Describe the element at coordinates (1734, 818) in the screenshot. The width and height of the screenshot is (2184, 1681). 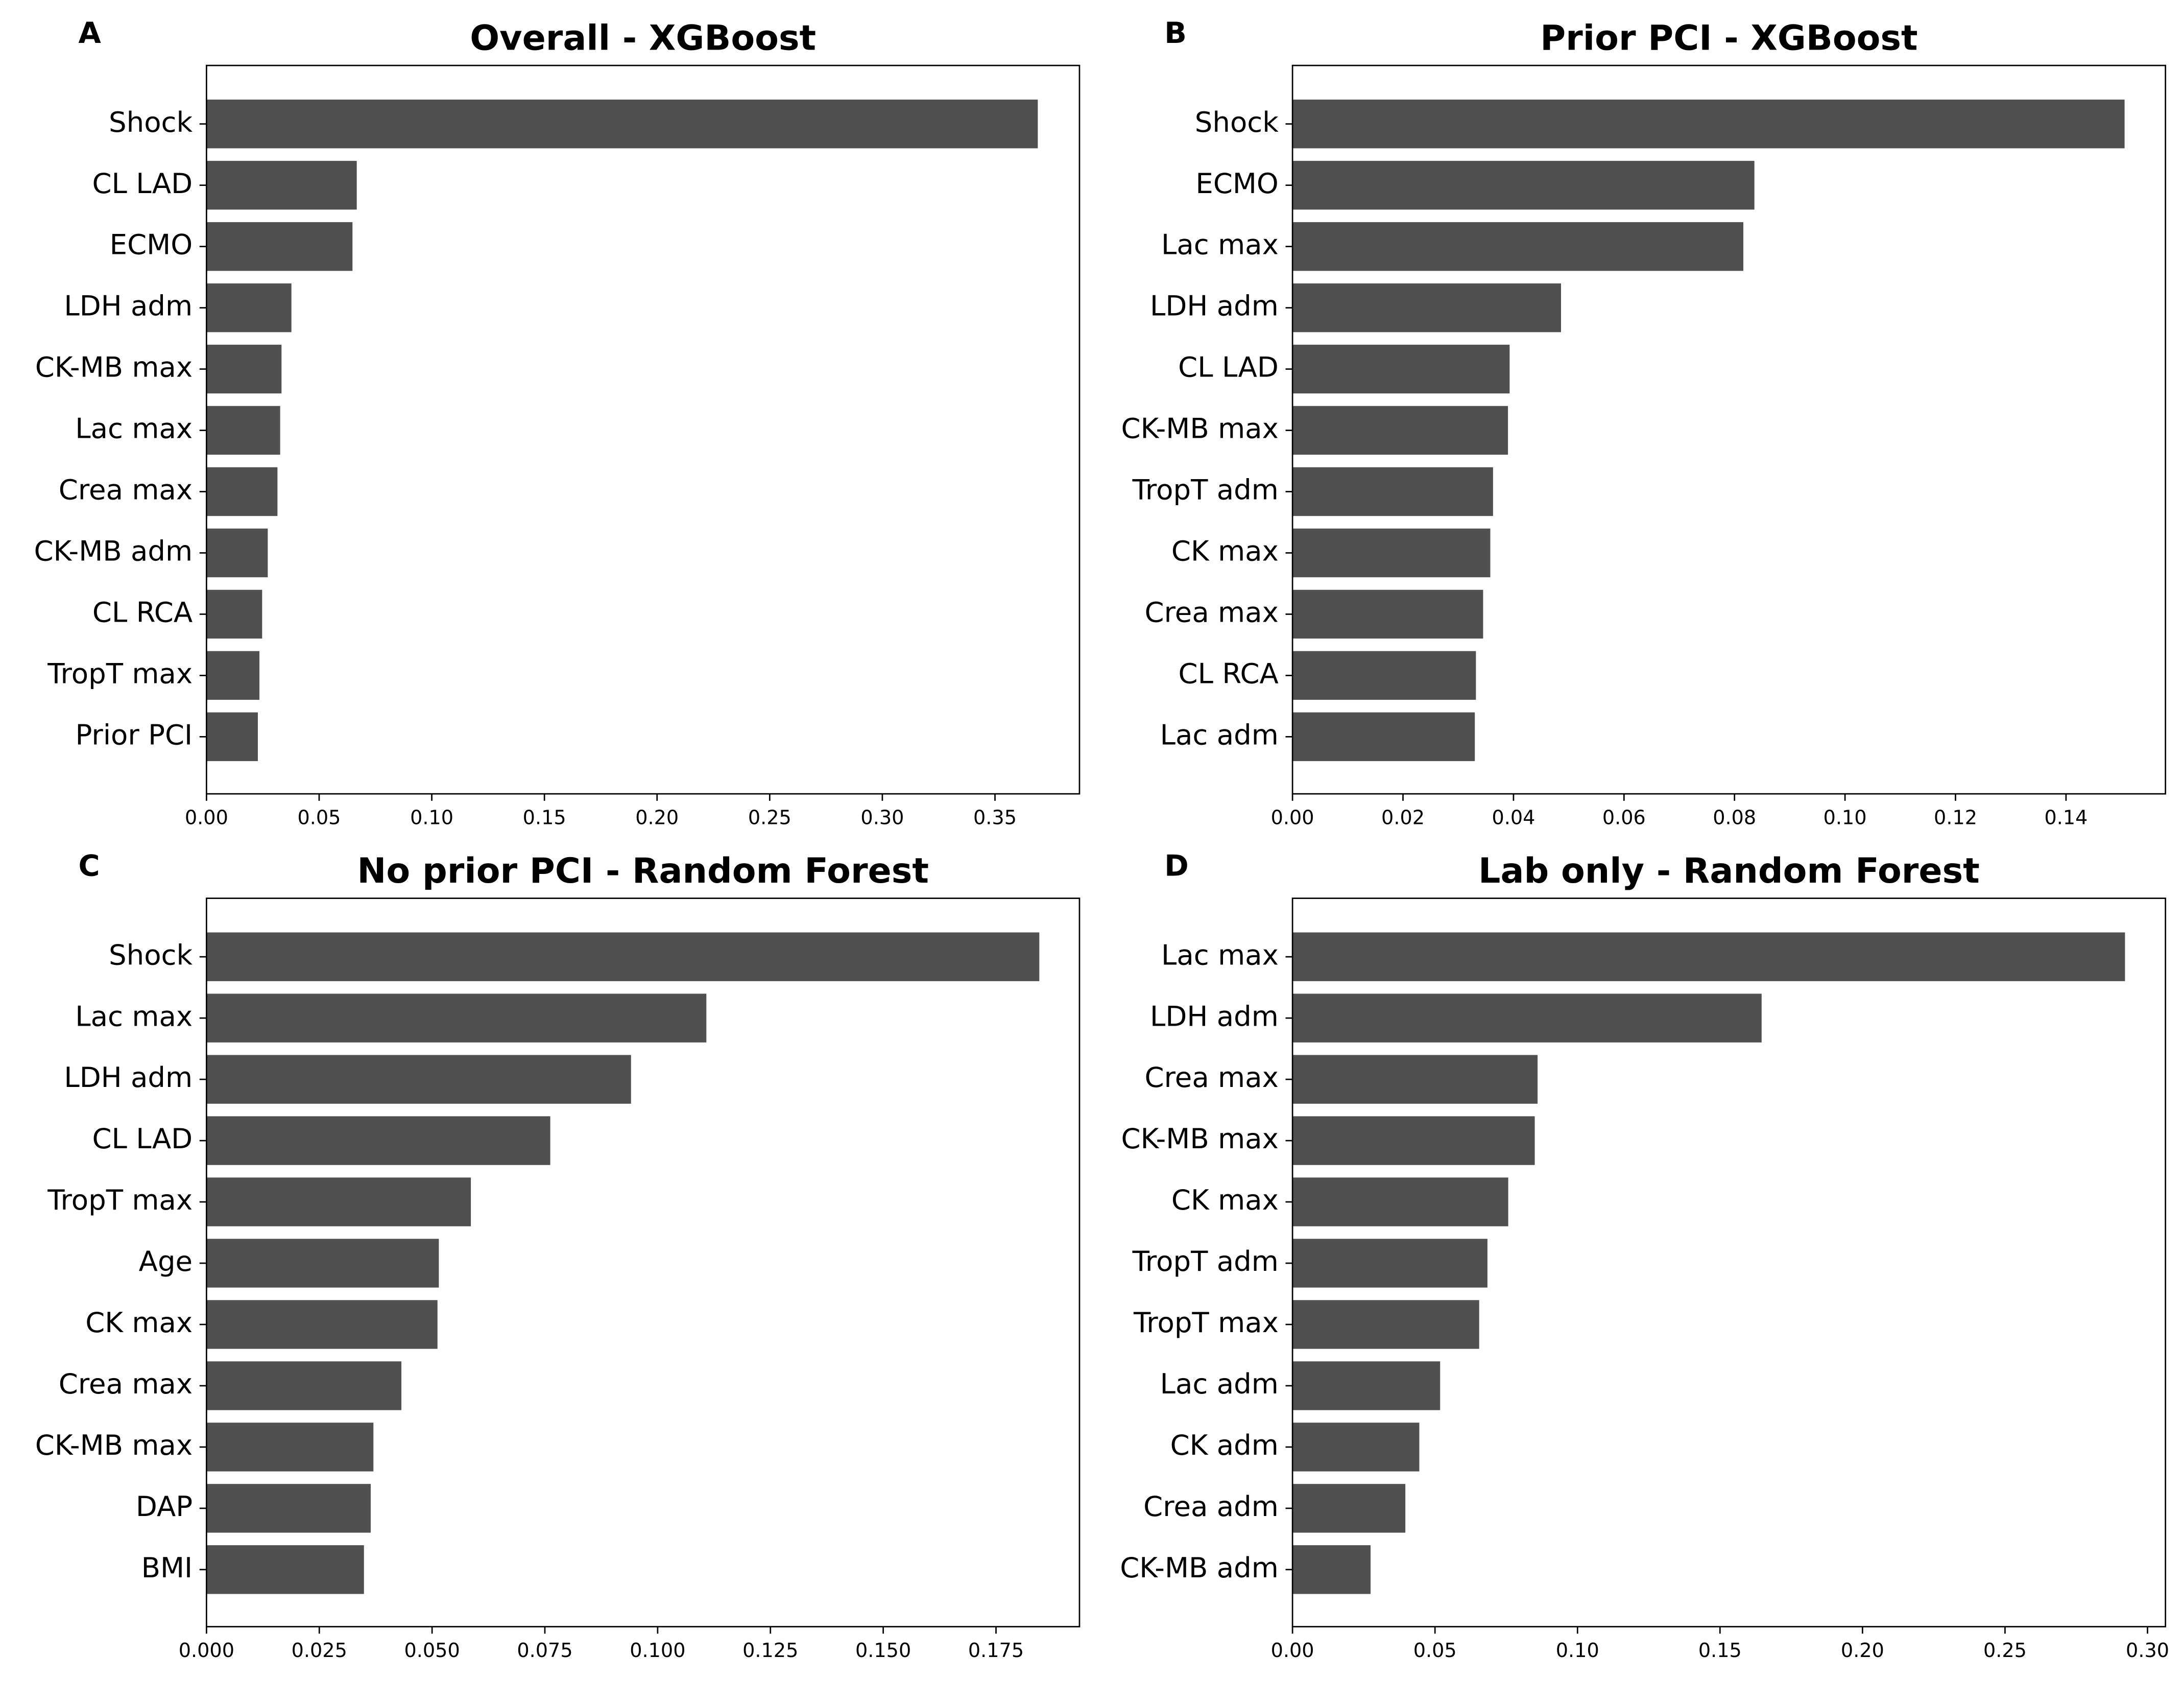
I see `x-tick-label: 0.08` at that location.